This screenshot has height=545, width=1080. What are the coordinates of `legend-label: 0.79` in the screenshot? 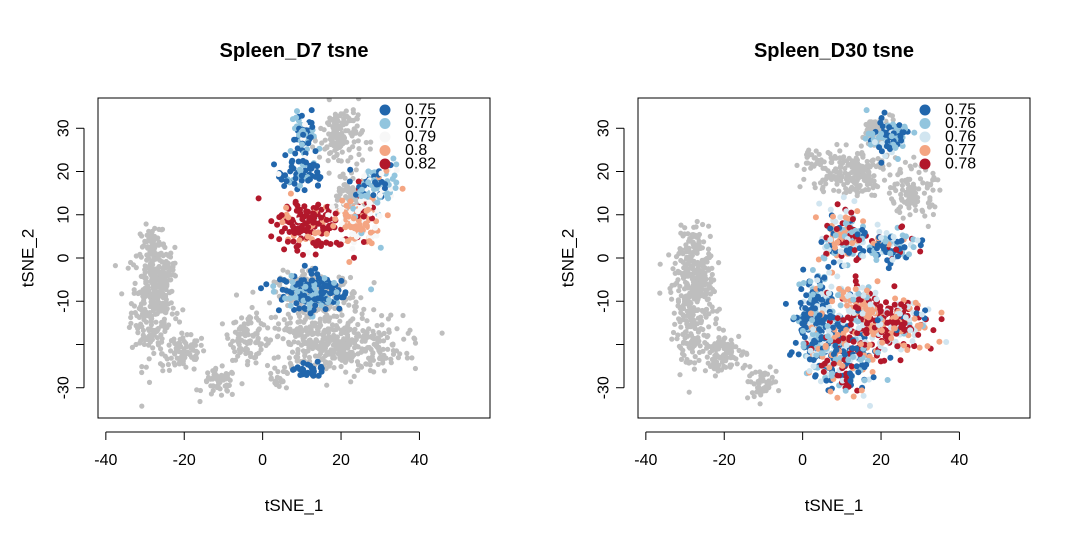 It's located at (420, 137).